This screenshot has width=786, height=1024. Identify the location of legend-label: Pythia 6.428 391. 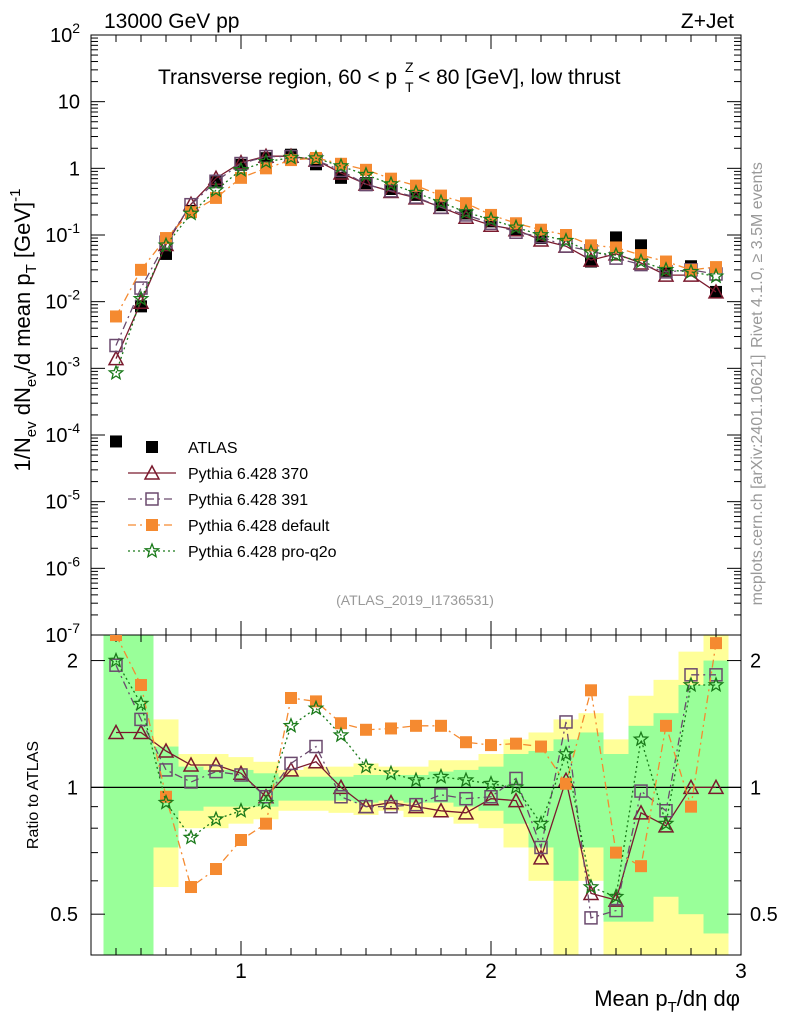
(248, 500).